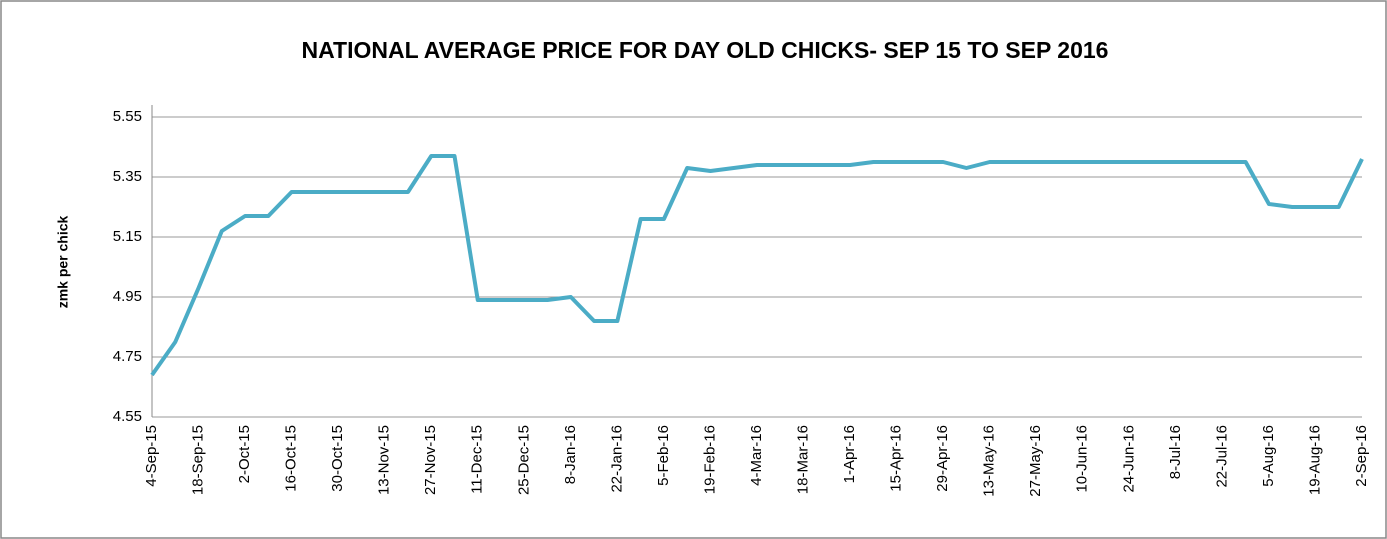 The width and height of the screenshot is (1387, 539). What do you see at coordinates (663, 455) in the screenshot?
I see `x-tick-label: 5-Feb-16` at bounding box center [663, 455].